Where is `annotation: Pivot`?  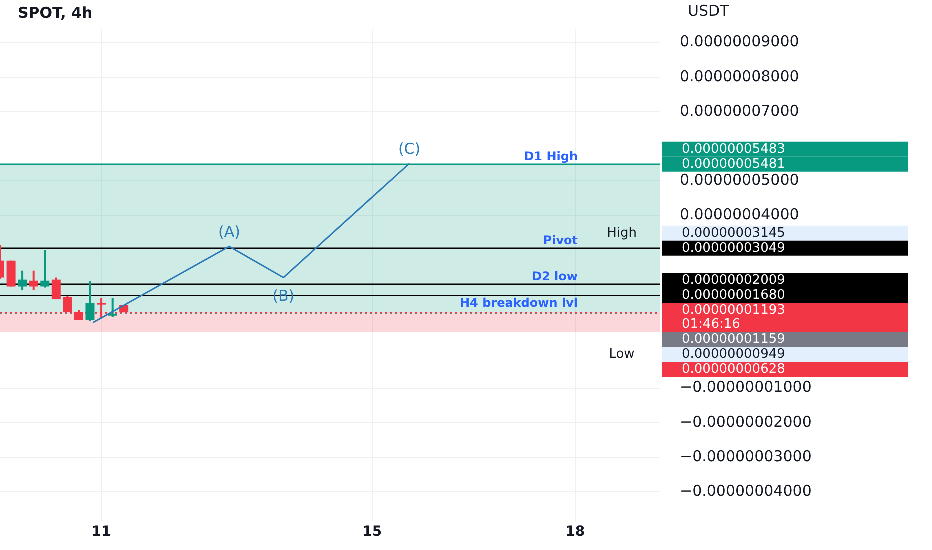
annotation: Pivot is located at coordinates (560, 241).